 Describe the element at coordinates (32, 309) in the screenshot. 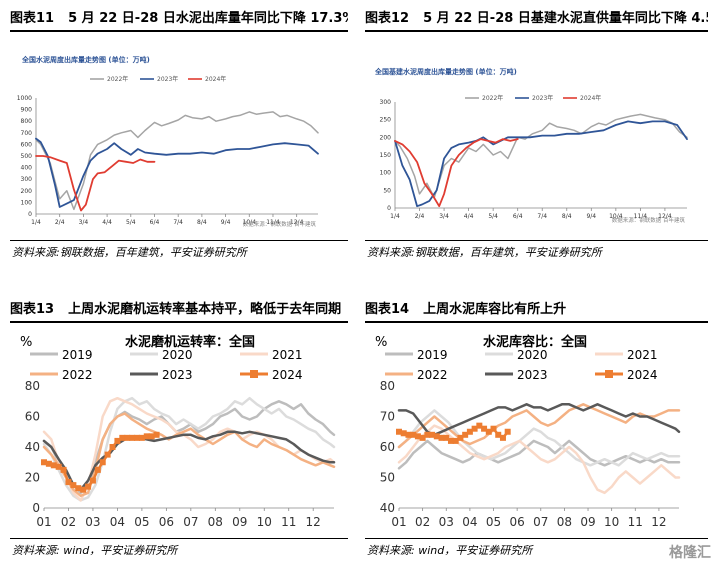

I see `figure-label: 图表13` at that location.